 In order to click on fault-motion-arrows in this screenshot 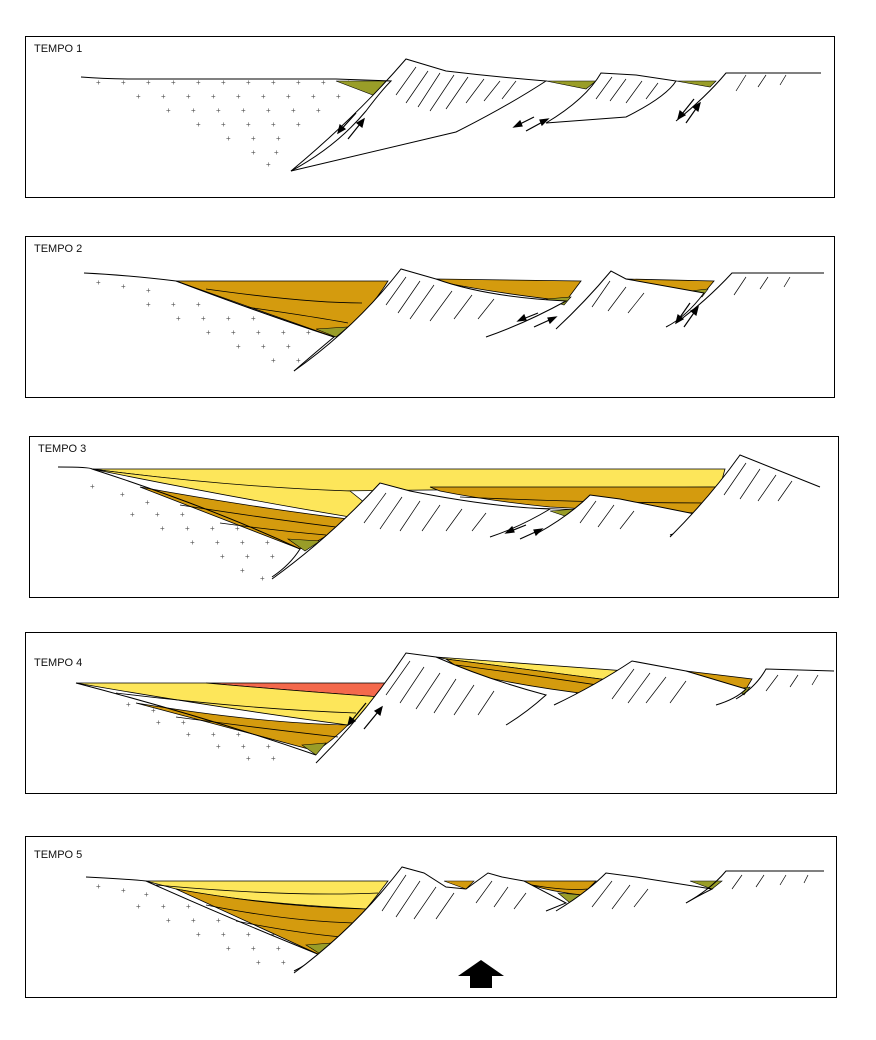, I will do `click(365, 716)`.